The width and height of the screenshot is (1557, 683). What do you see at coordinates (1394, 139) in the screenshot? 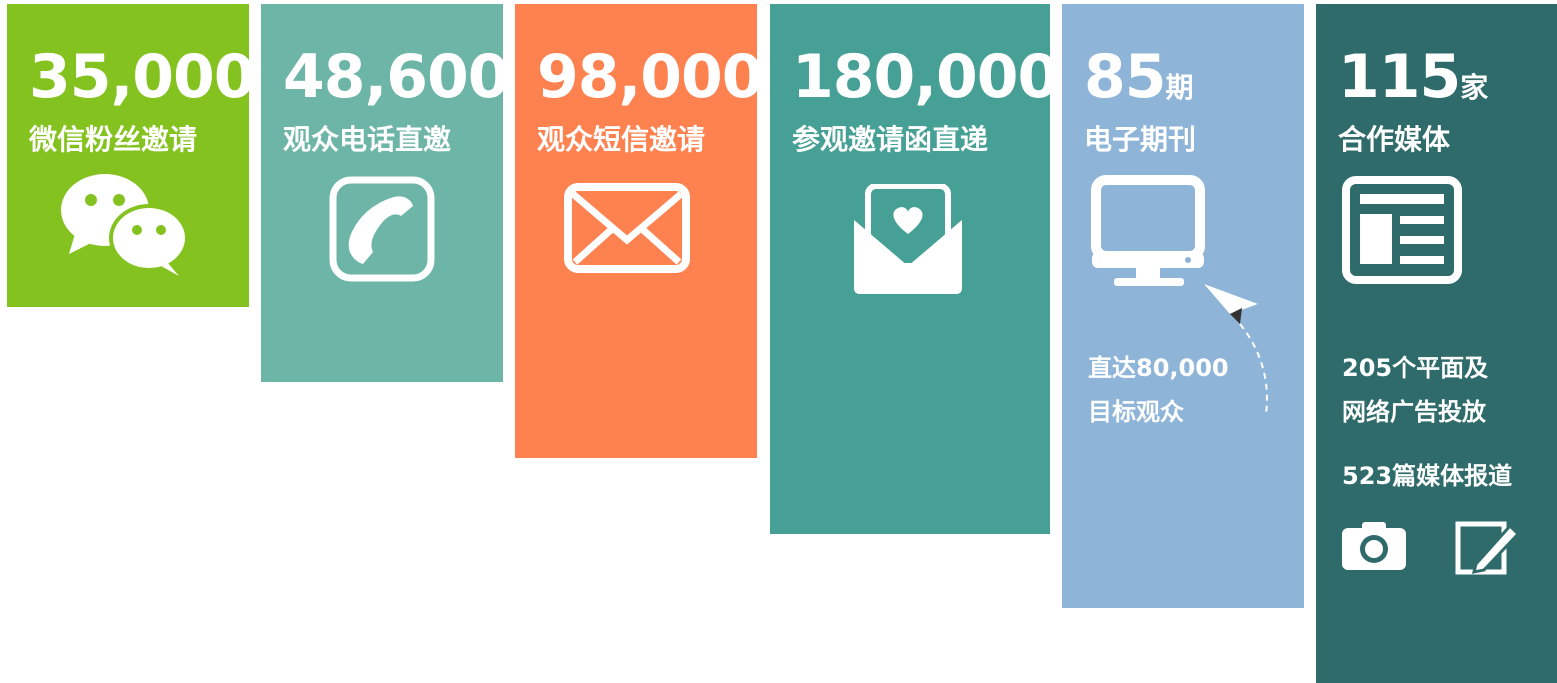
I see `label: 合作媒体` at bounding box center [1394, 139].